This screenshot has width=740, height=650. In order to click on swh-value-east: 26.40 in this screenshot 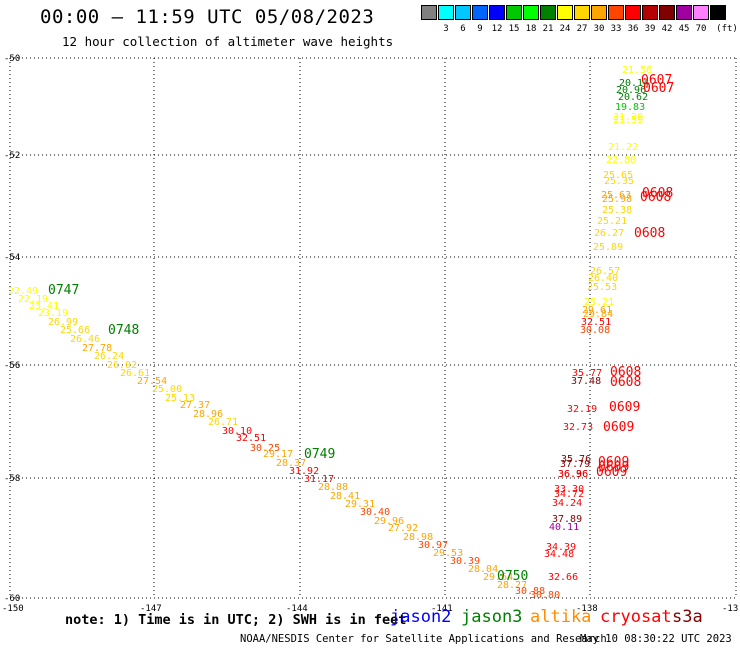, I will do `click(603, 278)`.